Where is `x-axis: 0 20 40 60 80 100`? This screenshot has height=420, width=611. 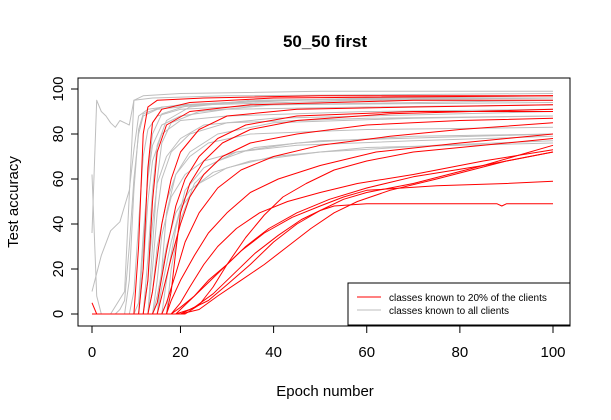 x-axis: 0 20 40 60 80 100 is located at coordinates (327, 343).